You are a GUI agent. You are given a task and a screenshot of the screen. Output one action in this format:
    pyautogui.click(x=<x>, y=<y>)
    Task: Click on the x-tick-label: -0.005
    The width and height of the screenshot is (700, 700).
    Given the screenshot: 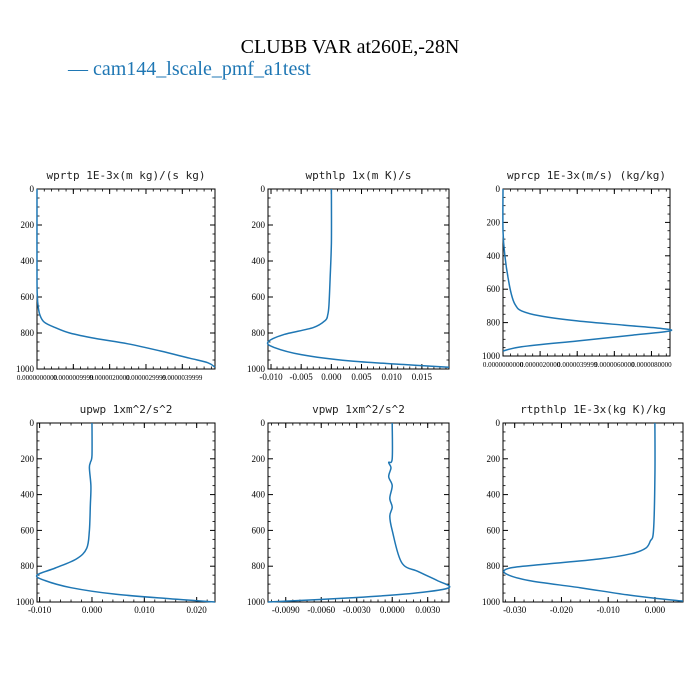 What is the action you would take?
    pyautogui.click(x=302, y=377)
    